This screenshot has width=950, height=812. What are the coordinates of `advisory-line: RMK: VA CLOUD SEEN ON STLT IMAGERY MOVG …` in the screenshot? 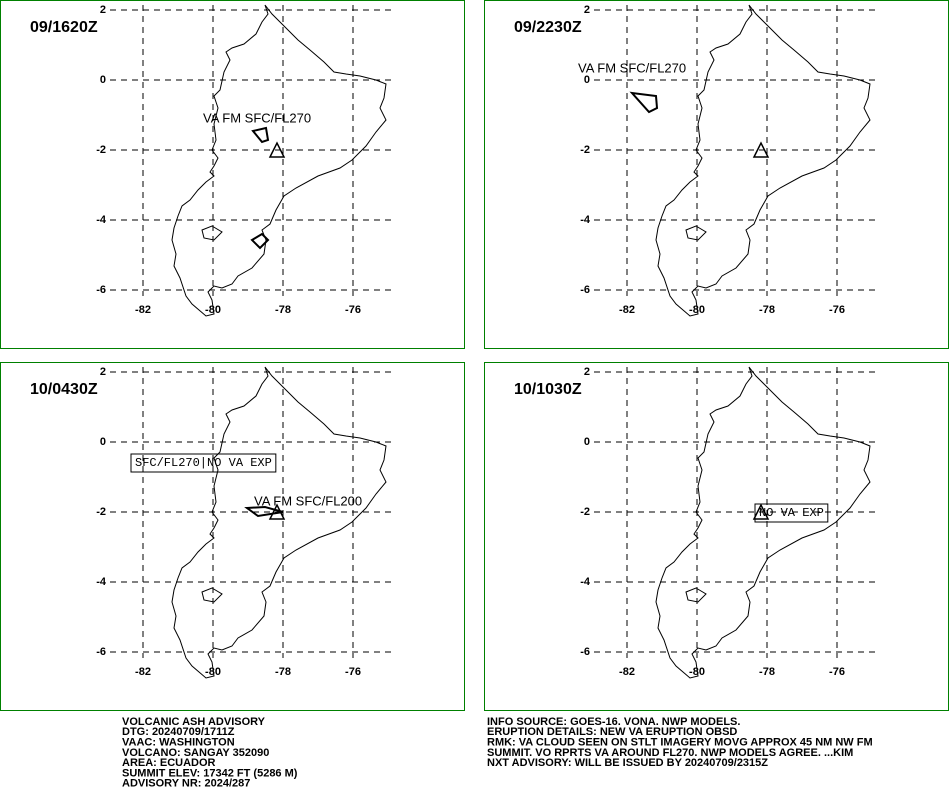 It's located at (680, 743).